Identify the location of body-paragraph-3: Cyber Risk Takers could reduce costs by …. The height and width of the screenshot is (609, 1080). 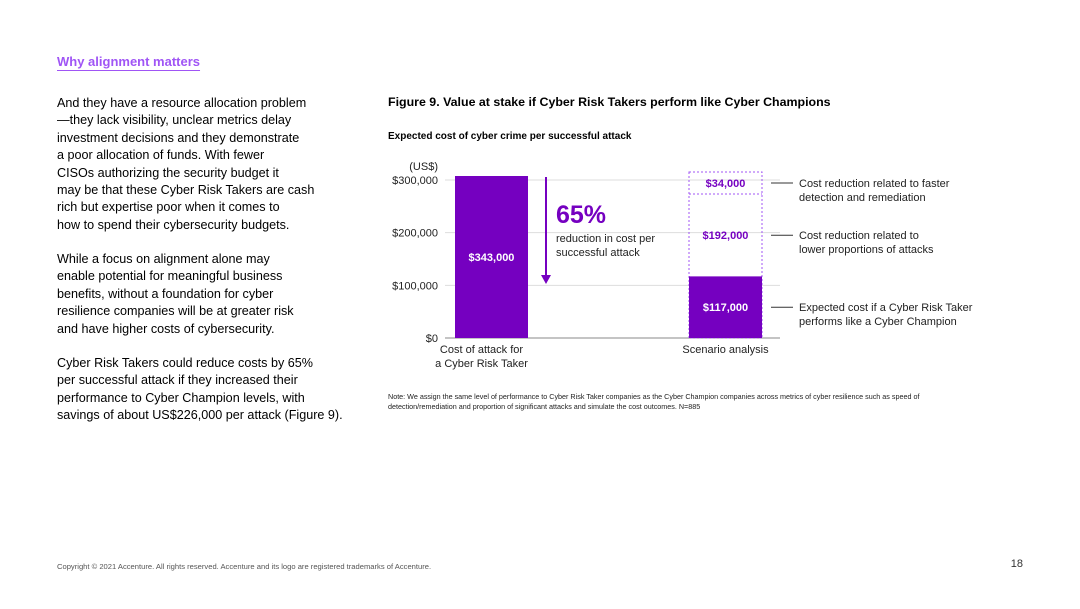
(207, 390).